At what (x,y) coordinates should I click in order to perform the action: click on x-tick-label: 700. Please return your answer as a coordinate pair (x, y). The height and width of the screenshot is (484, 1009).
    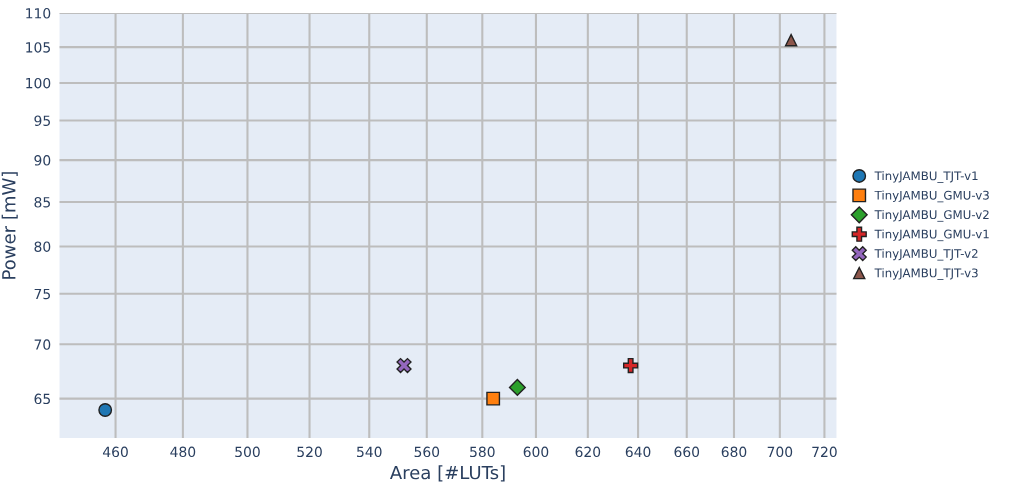
    Looking at the image, I should click on (780, 452).